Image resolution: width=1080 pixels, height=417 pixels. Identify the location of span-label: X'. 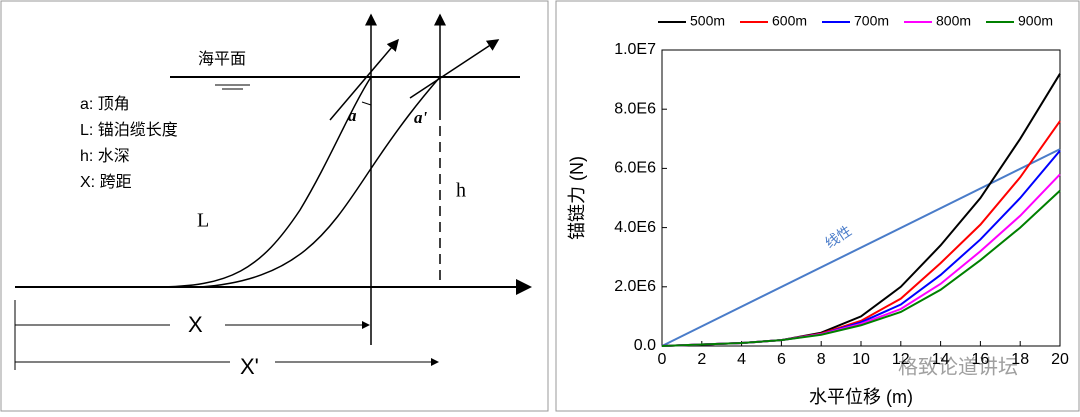
(249, 366).